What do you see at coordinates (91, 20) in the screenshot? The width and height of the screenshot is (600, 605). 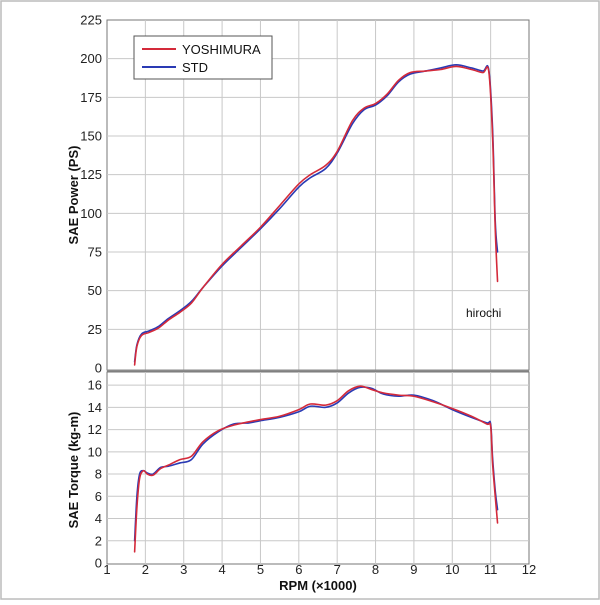 I see `power-y-tick: 225` at bounding box center [91, 20].